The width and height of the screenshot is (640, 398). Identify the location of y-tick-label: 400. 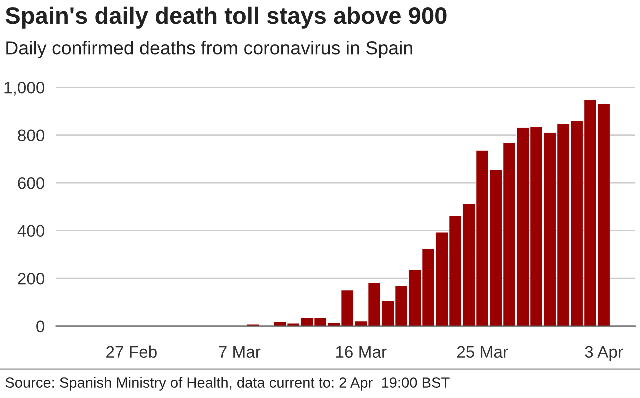
(31, 231).